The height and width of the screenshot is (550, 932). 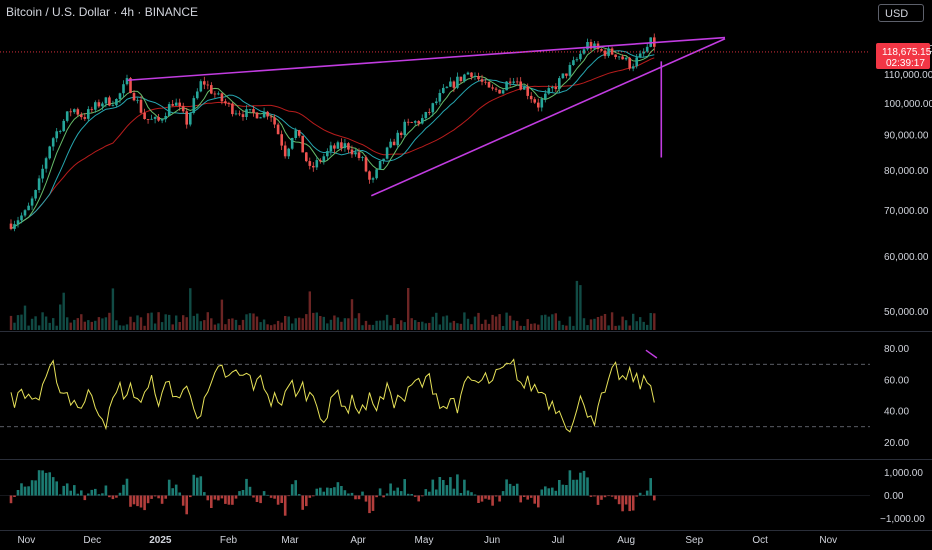 I want to click on price-axis-label: 70,000.00, so click(x=906, y=211).